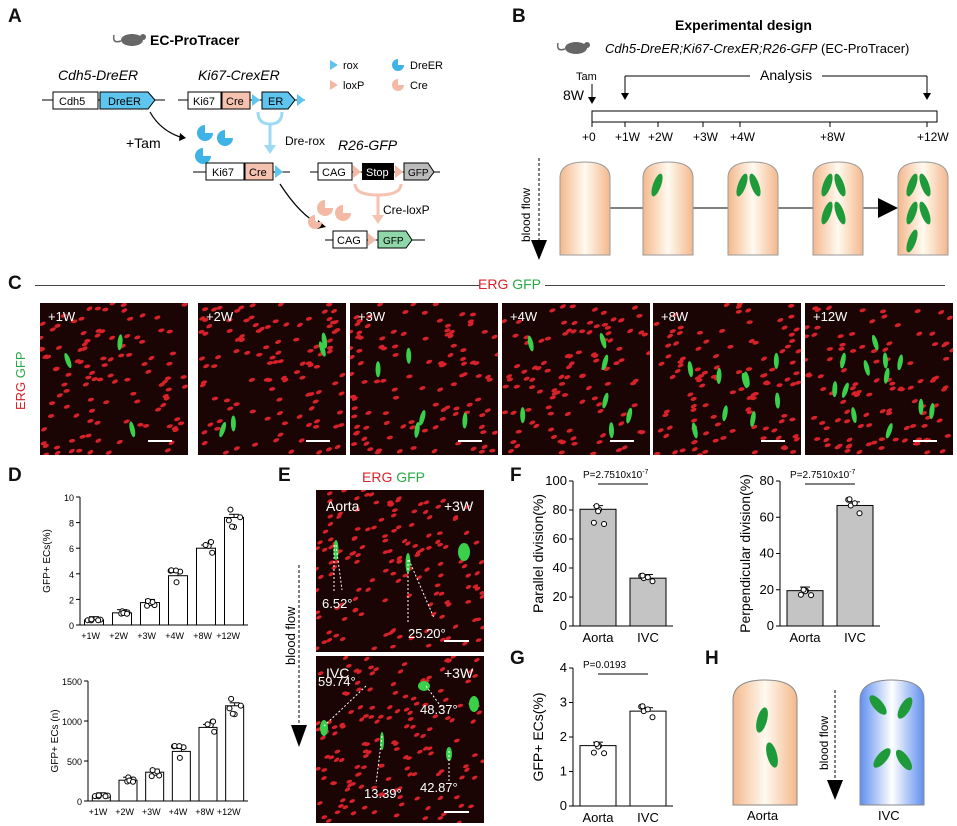 This screenshot has height=826, width=957. I want to click on side-gfp-label: GFP, so click(20, 365).